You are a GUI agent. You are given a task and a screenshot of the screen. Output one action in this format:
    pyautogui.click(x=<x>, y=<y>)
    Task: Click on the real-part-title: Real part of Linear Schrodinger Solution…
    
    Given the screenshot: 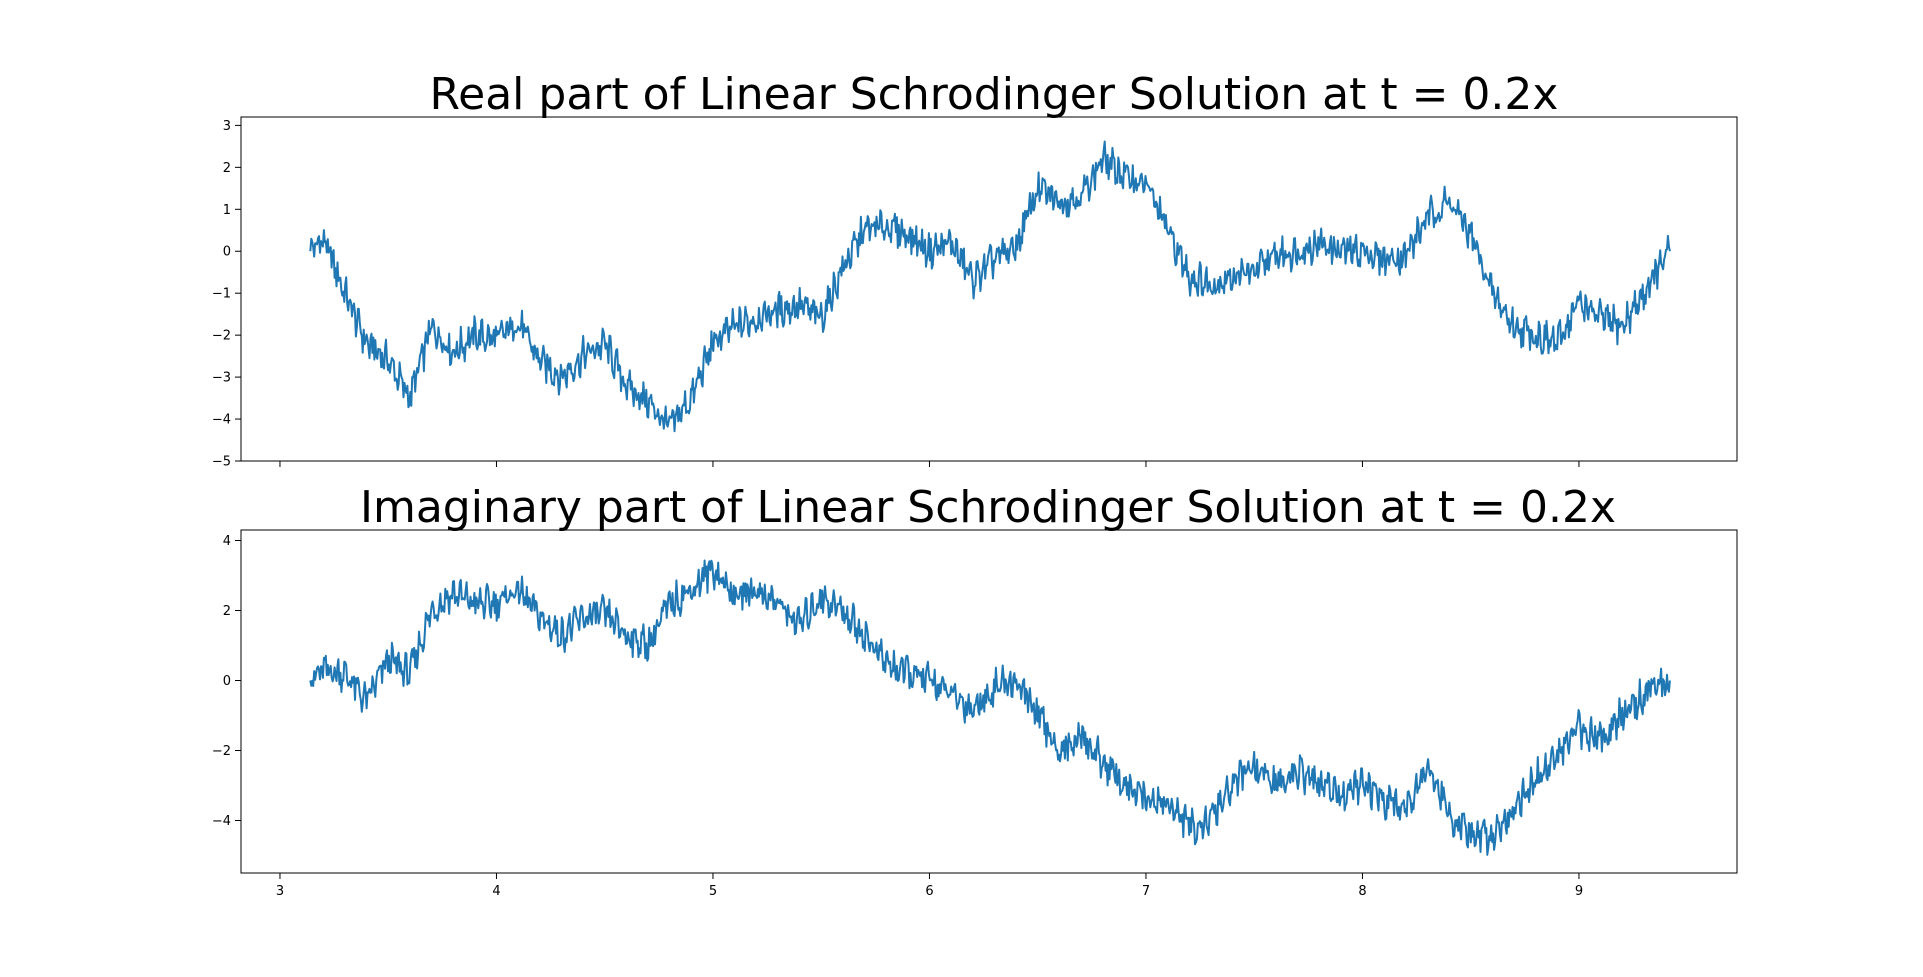 What is the action you would take?
    pyautogui.click(x=994, y=94)
    